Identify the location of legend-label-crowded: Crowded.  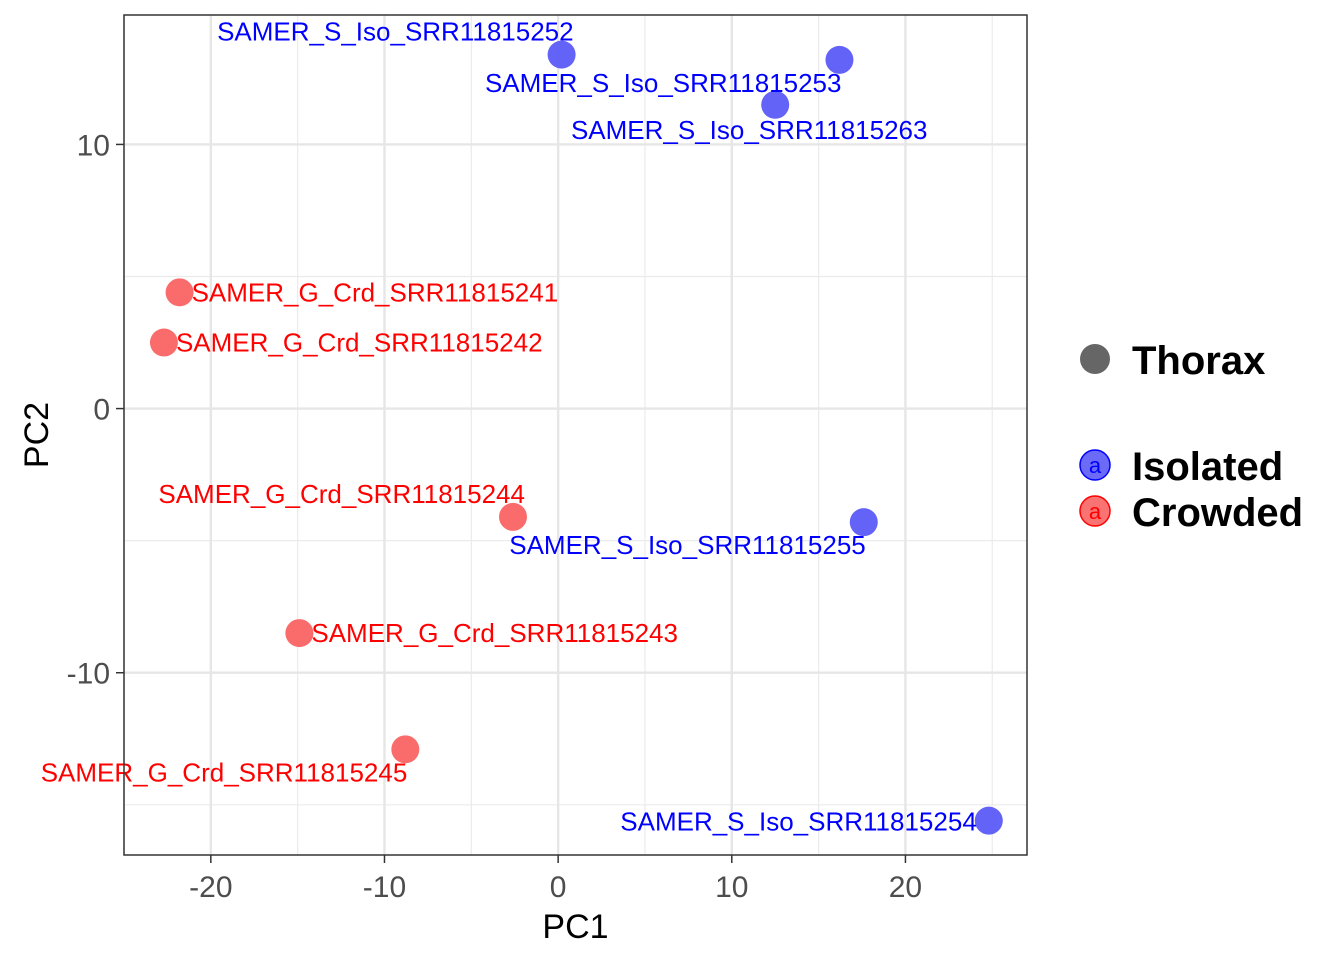
(1217, 513).